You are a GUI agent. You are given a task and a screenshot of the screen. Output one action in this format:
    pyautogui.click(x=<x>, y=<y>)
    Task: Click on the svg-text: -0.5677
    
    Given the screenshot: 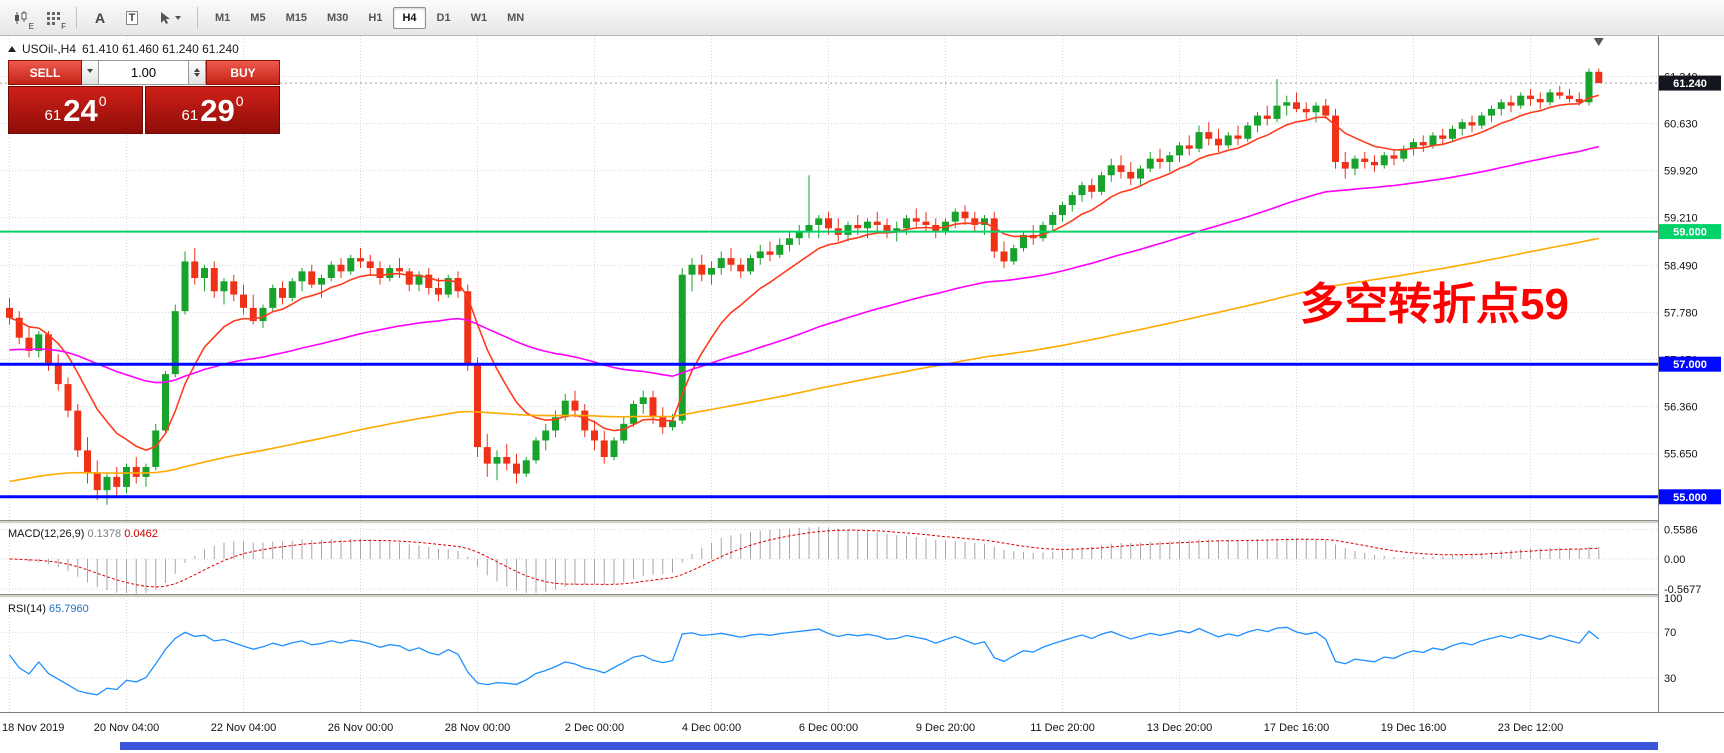 What is the action you would take?
    pyautogui.click(x=1682, y=590)
    